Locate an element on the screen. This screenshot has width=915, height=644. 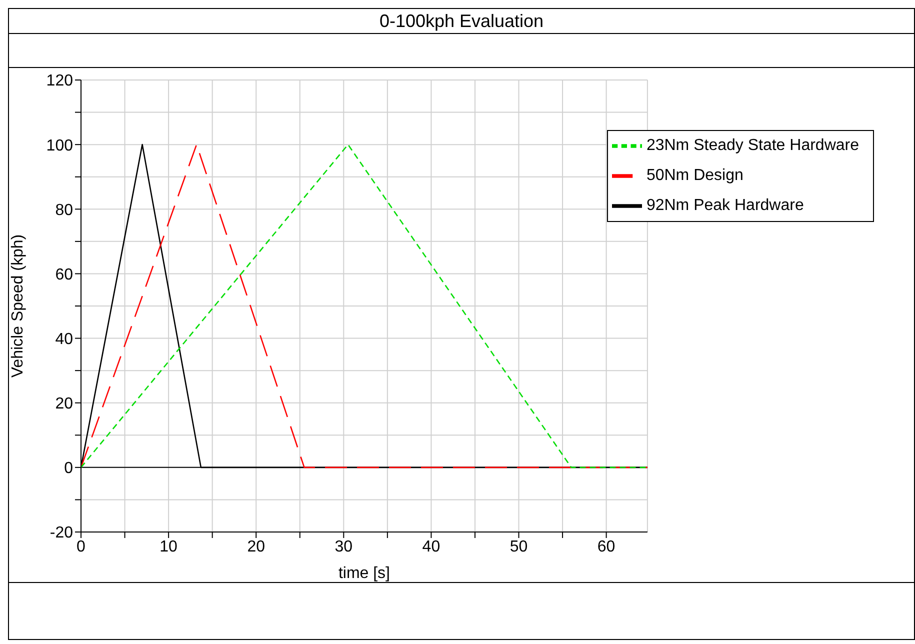
legend-label: 23Nm Steady State Hardware is located at coordinates (752, 145).